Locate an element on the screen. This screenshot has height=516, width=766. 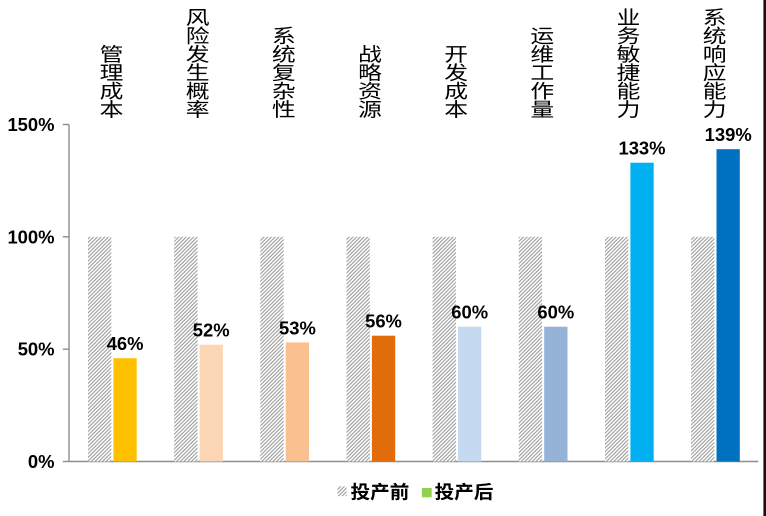
svg-text: 52% is located at coordinates (211, 330).